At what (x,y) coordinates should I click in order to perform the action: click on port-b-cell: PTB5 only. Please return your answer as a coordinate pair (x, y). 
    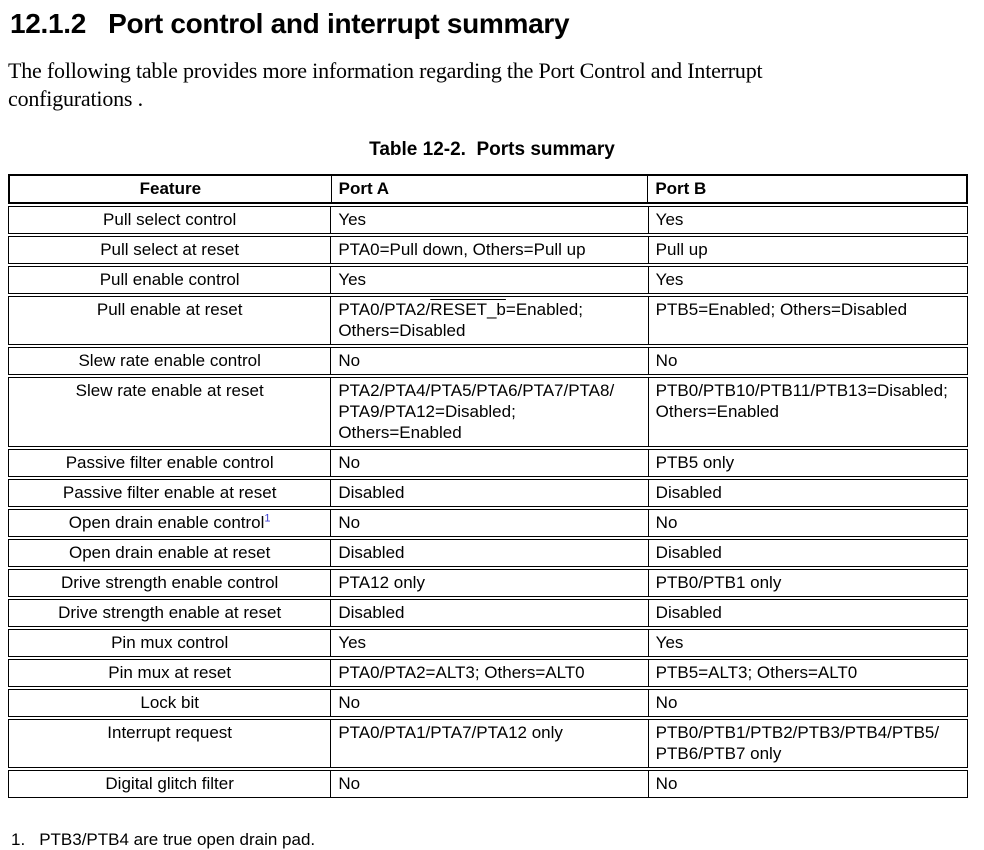
    Looking at the image, I should click on (807, 463).